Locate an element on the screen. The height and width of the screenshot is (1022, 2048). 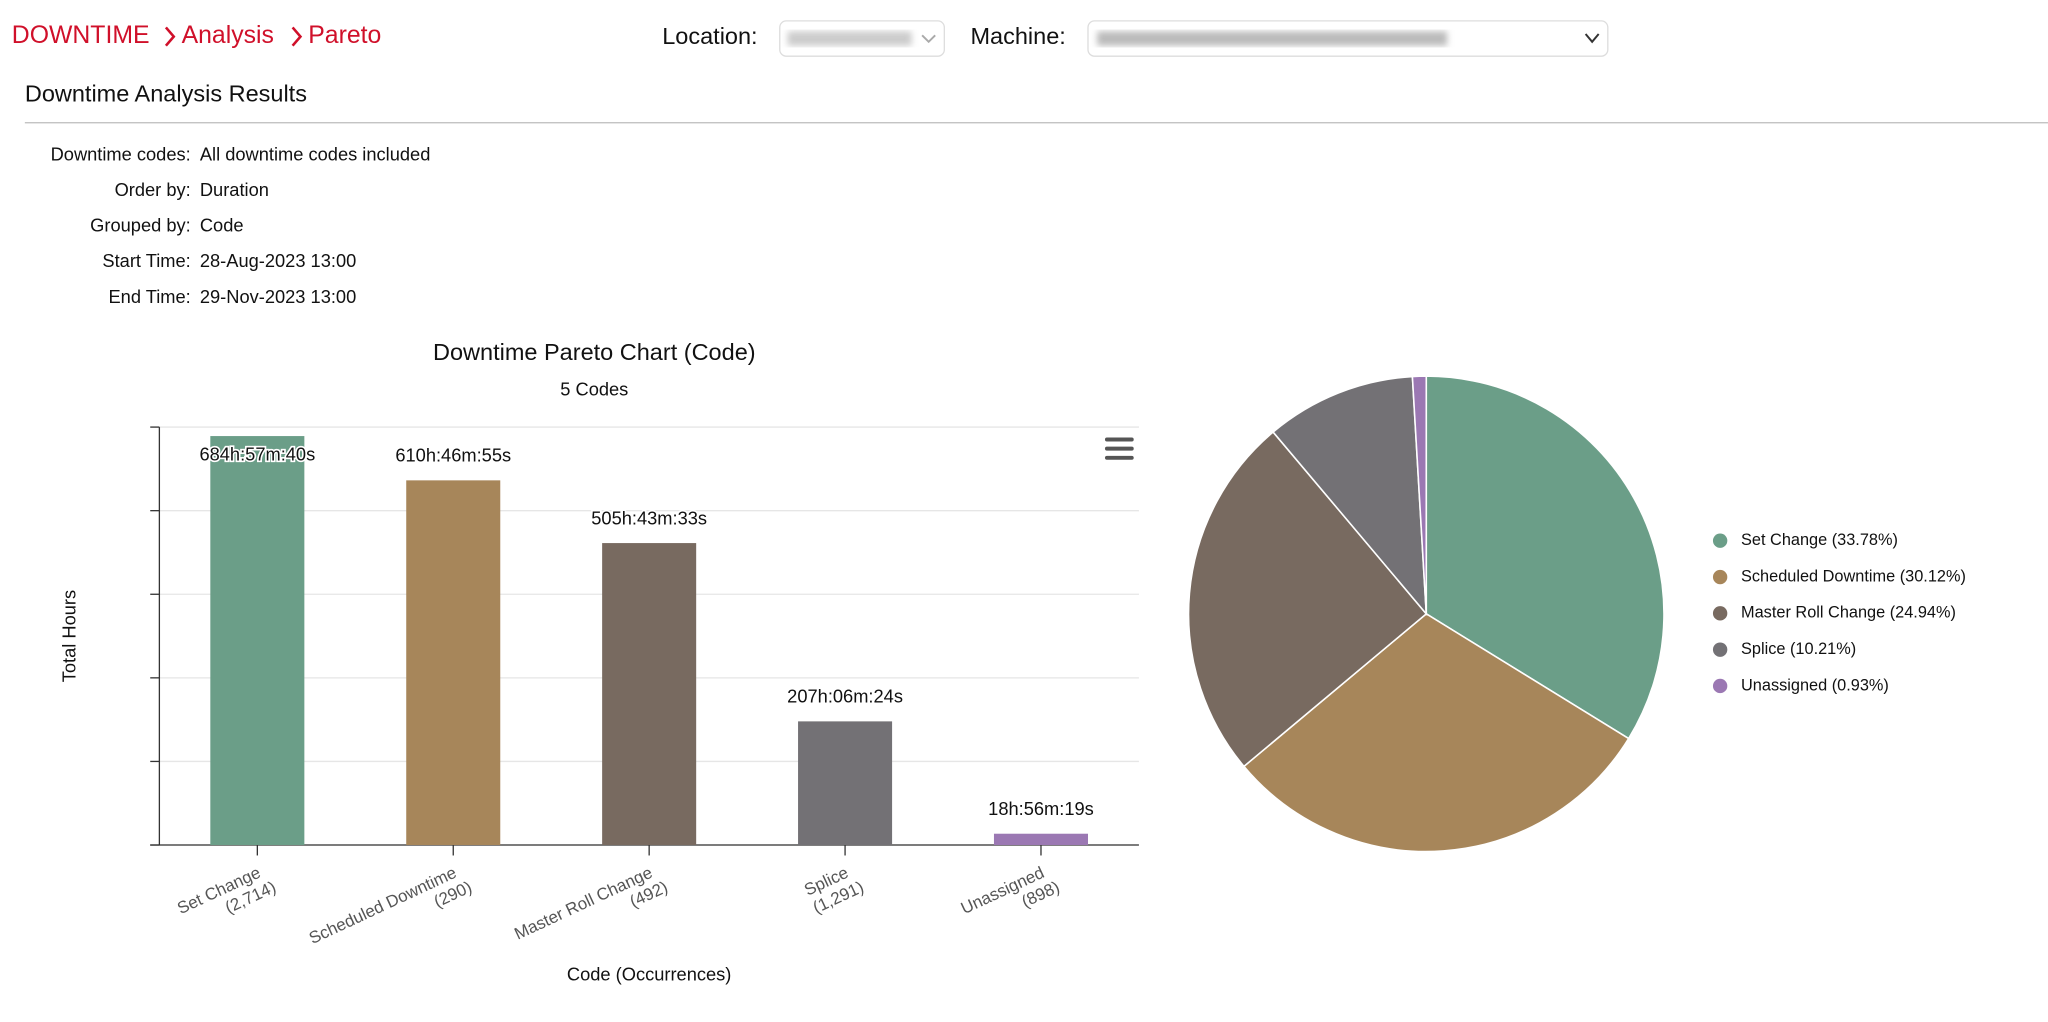
detail-label: Order by: is located at coordinates (153, 189).